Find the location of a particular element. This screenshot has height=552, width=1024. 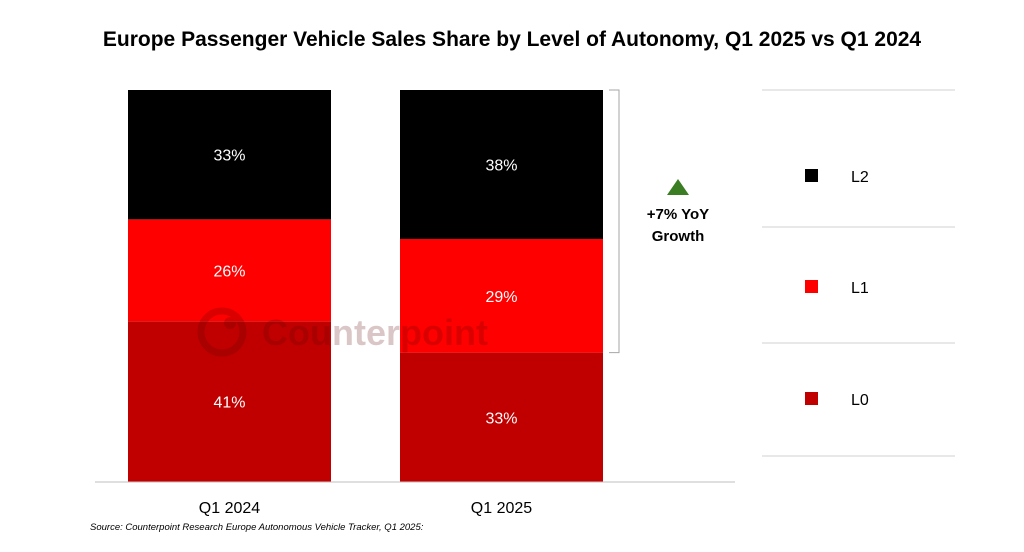

watermark-logo-dot-icon is located at coordinates (230, 323).